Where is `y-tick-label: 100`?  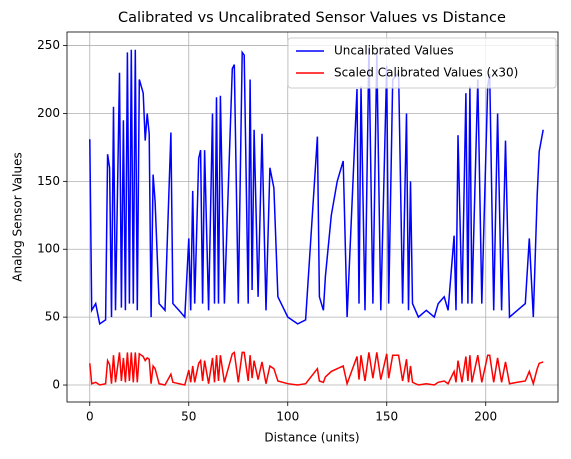 y-tick-label: 100 is located at coordinates (48, 249).